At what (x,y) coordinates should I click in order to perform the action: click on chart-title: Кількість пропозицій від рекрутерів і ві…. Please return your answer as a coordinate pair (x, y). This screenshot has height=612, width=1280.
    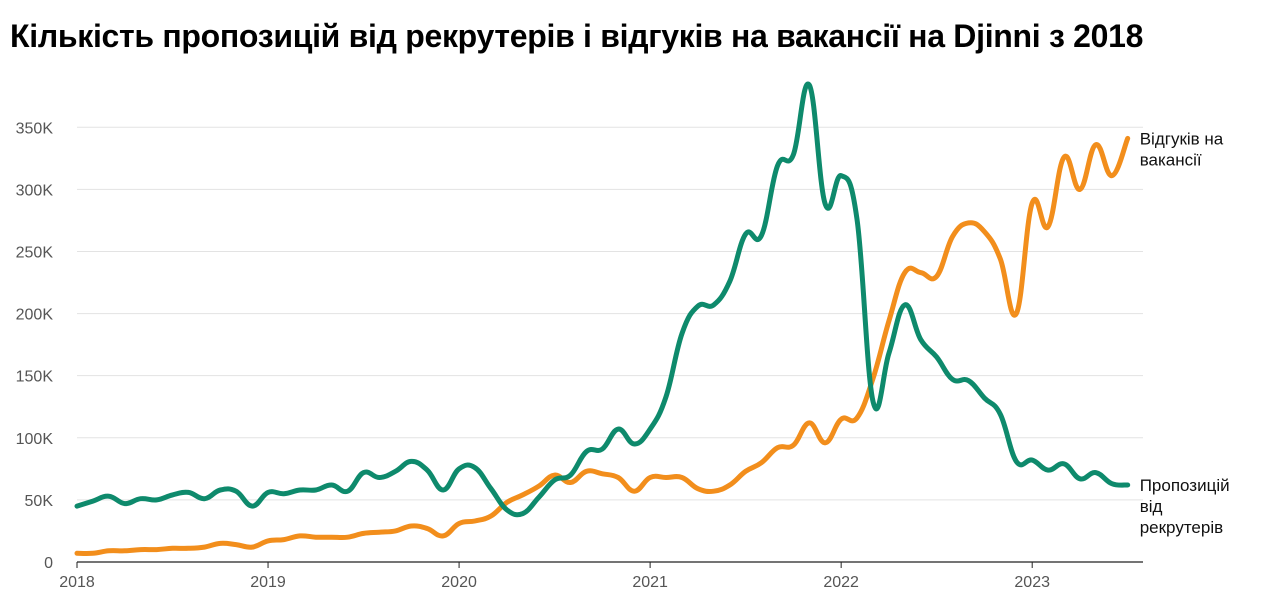
    Looking at the image, I should click on (577, 36).